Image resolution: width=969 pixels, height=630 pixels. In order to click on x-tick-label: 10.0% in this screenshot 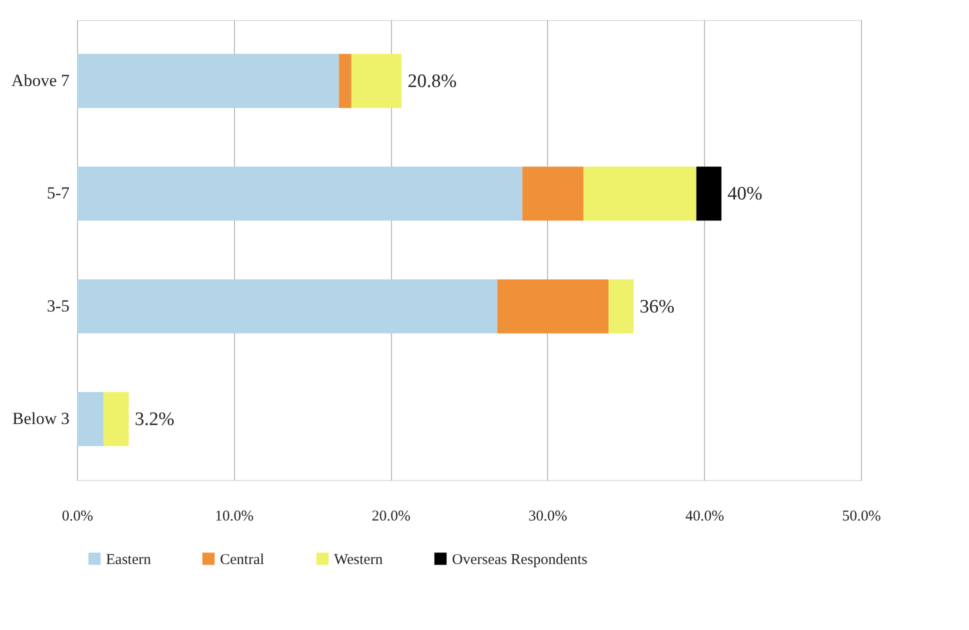, I will do `click(234, 516)`.